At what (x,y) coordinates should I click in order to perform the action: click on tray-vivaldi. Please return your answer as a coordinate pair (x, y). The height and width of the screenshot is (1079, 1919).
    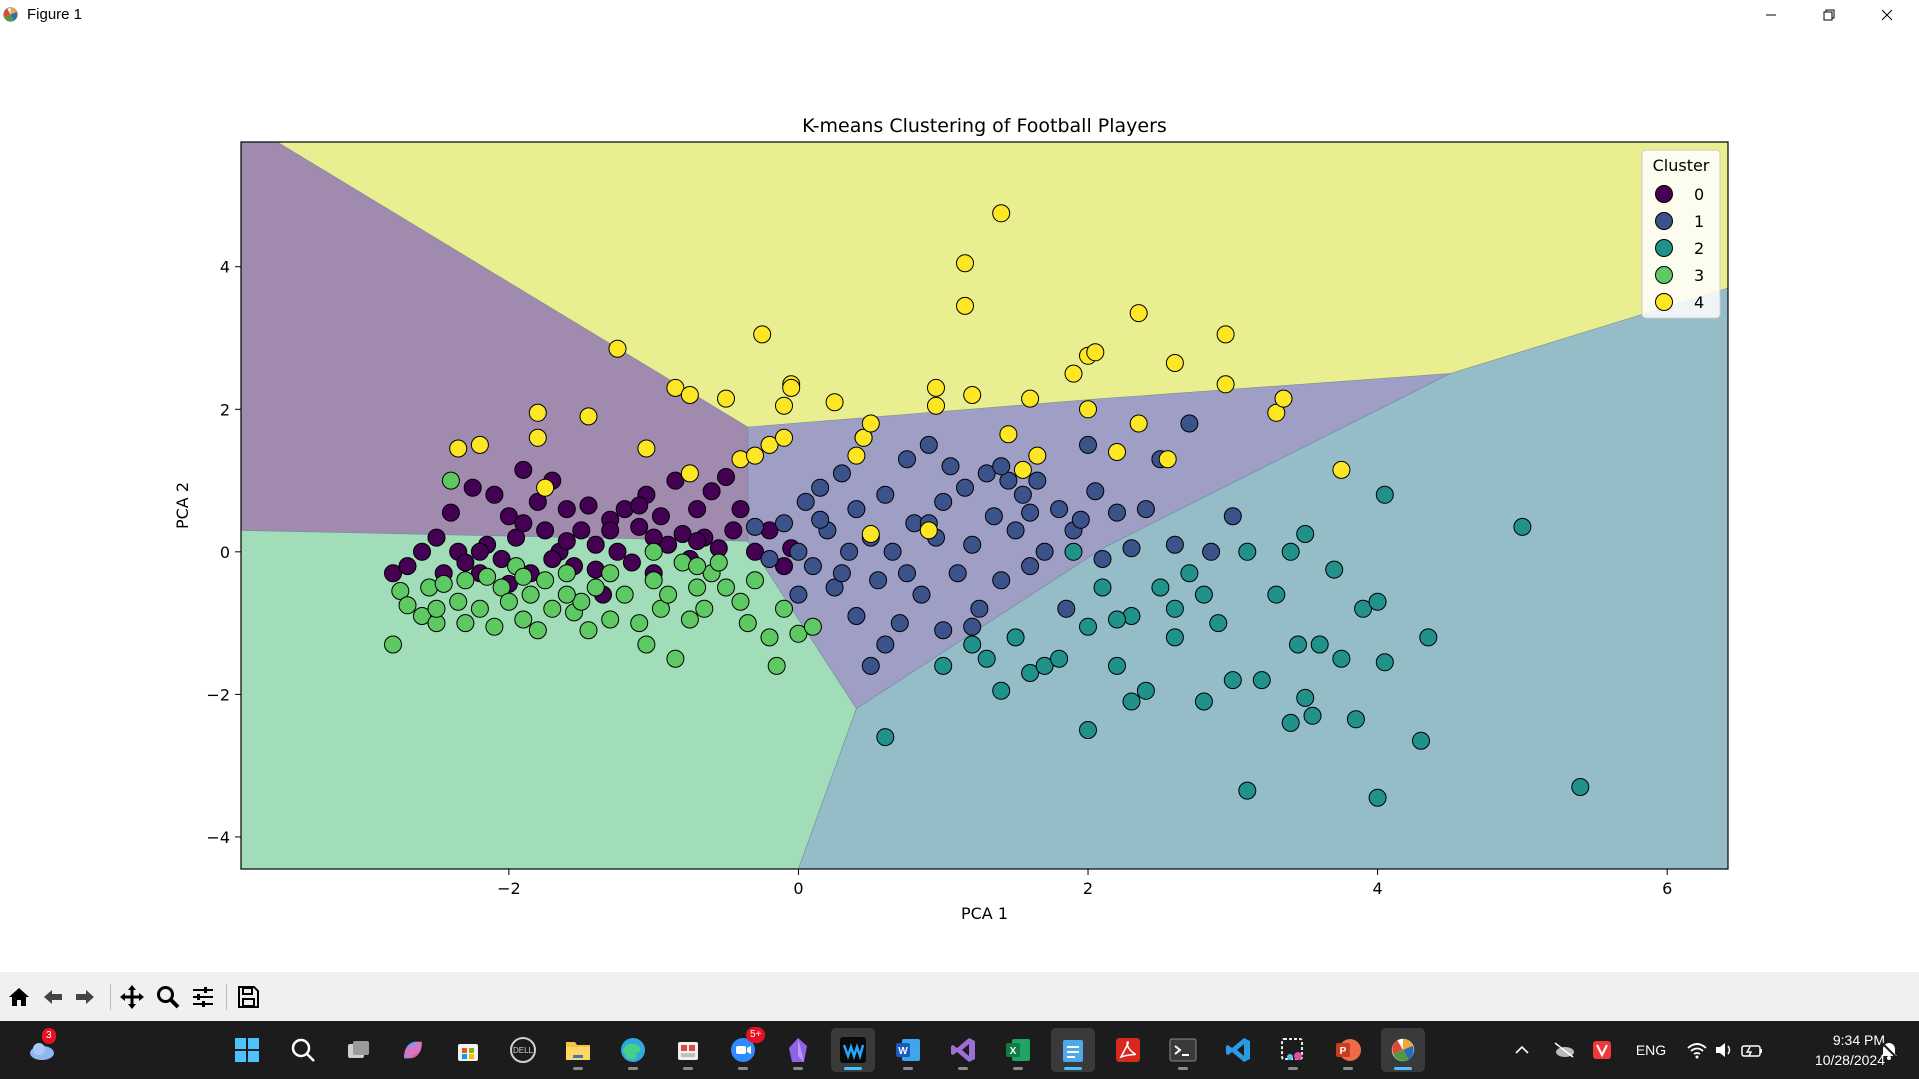
    Looking at the image, I should click on (1602, 1050).